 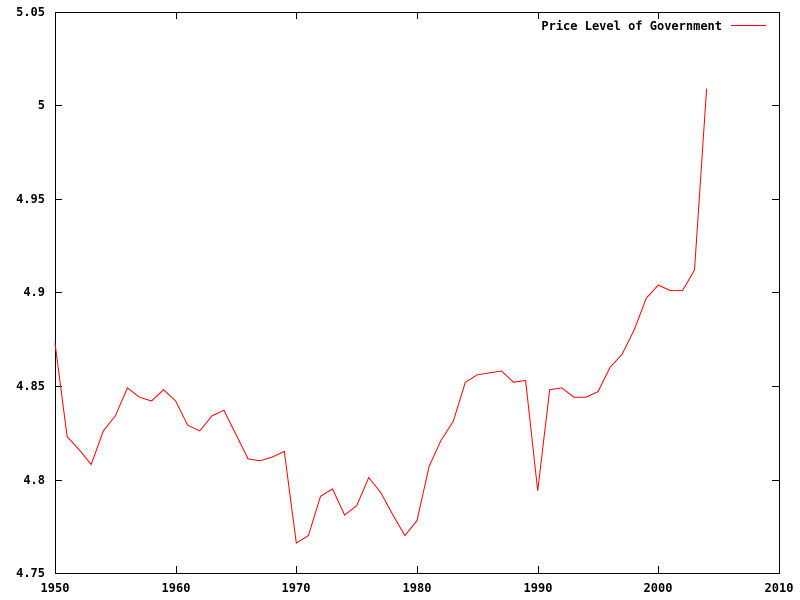 What do you see at coordinates (631, 26) in the screenshot?
I see `legend-label: Price Level of Government` at bounding box center [631, 26].